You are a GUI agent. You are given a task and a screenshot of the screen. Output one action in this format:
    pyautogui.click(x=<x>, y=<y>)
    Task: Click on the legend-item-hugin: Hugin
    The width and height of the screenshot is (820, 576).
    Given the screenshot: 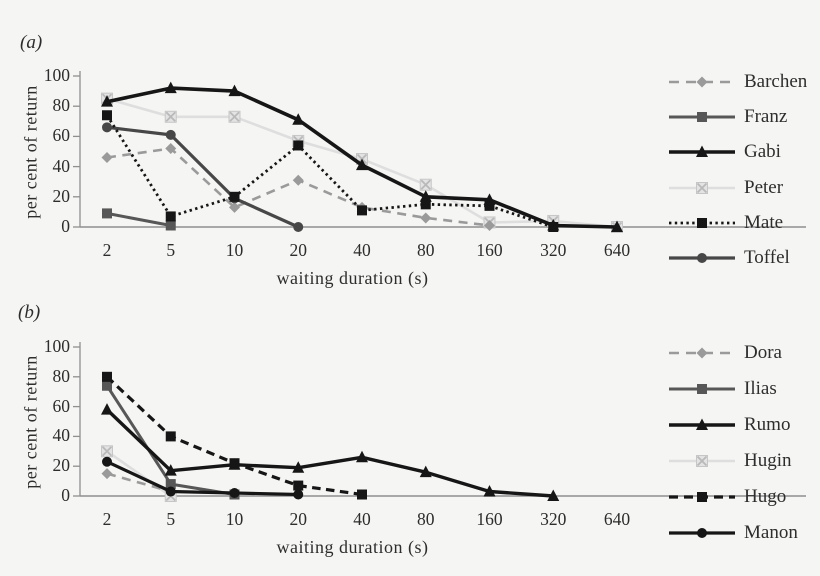 What is the action you would take?
    pyautogui.click(x=729, y=461)
    